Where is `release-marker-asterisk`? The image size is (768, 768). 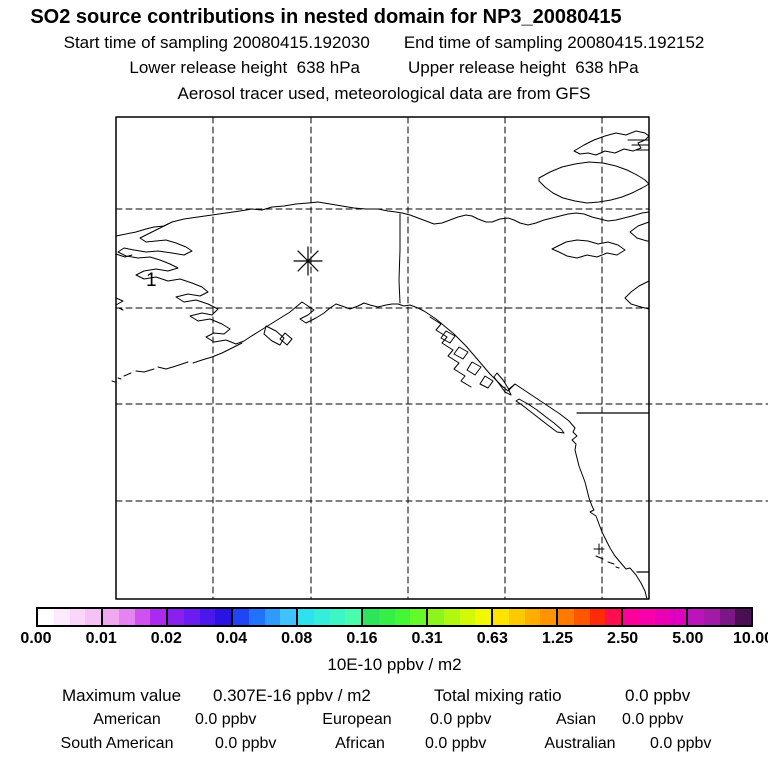 release-marker-asterisk is located at coordinates (308, 261).